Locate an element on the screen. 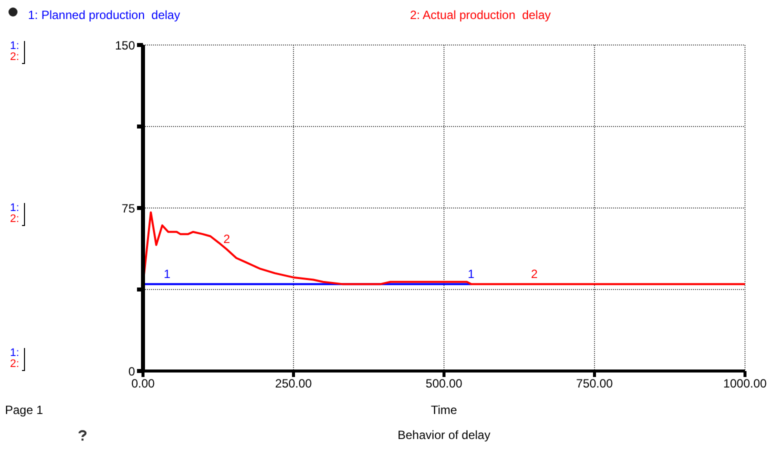  text: Behavior of delay is located at coordinates (444, 435).